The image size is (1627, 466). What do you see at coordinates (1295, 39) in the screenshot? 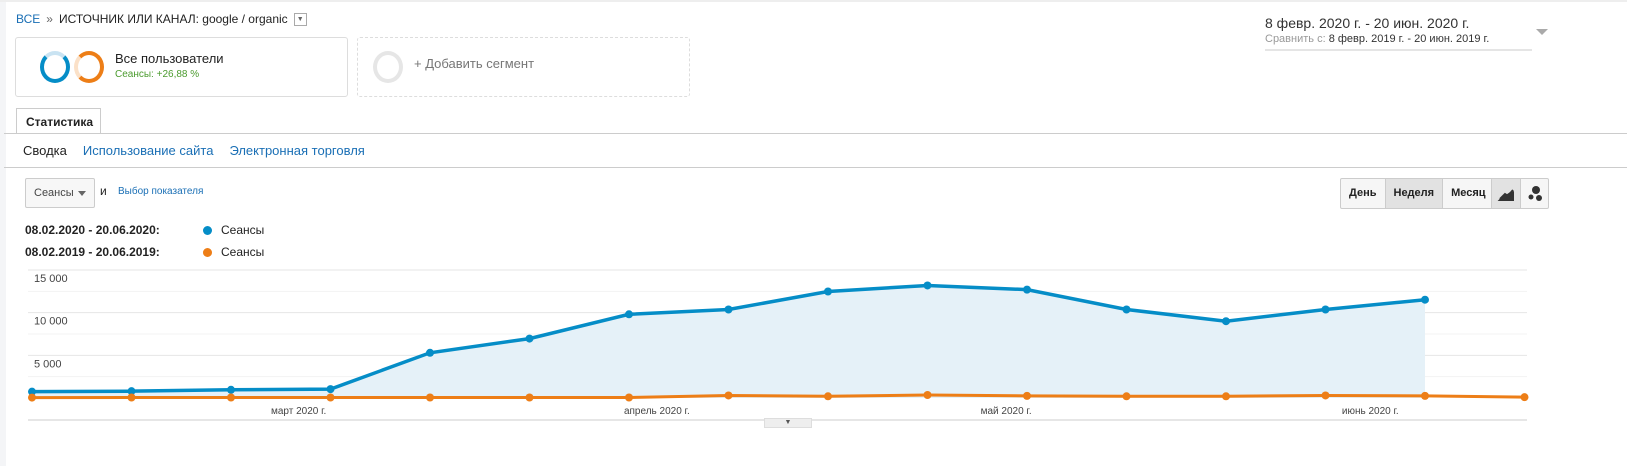
I see `compare-label: Сравнить с:` at bounding box center [1295, 39].